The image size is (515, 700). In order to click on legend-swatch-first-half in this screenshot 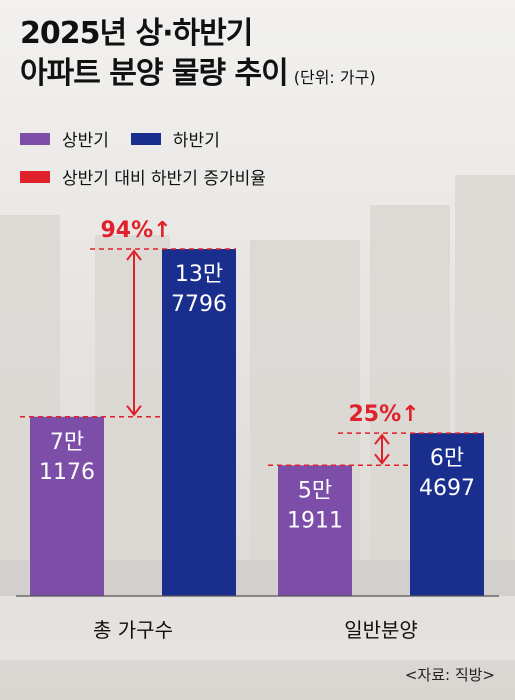, I will do `click(35, 138)`.